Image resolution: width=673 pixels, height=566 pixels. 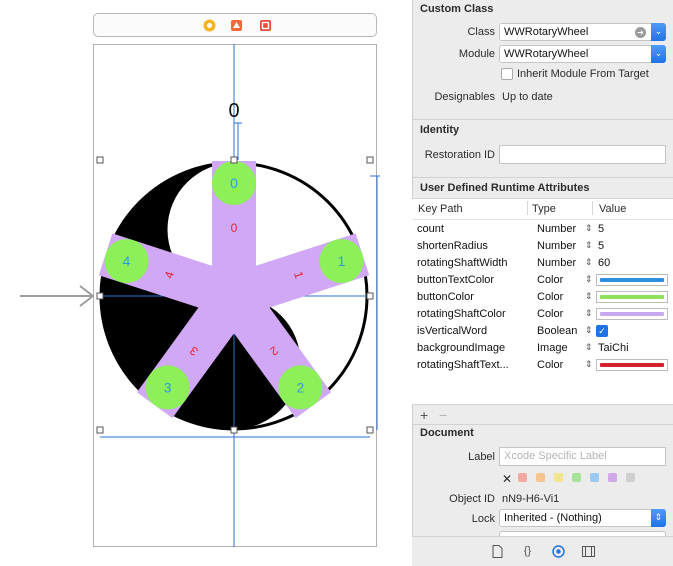 I want to click on wheel-button-3: 3, so click(x=167, y=387).